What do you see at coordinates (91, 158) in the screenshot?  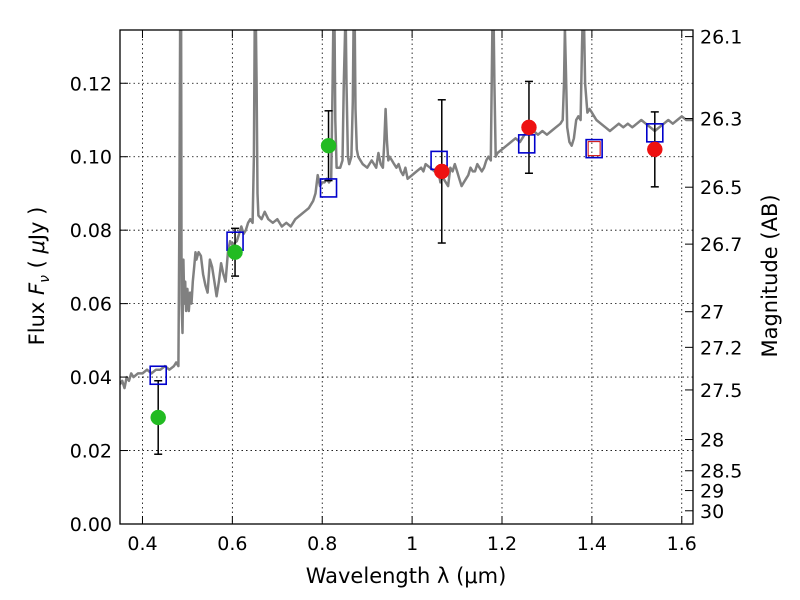 I see `y-tick-label: 0.10` at bounding box center [91, 158].